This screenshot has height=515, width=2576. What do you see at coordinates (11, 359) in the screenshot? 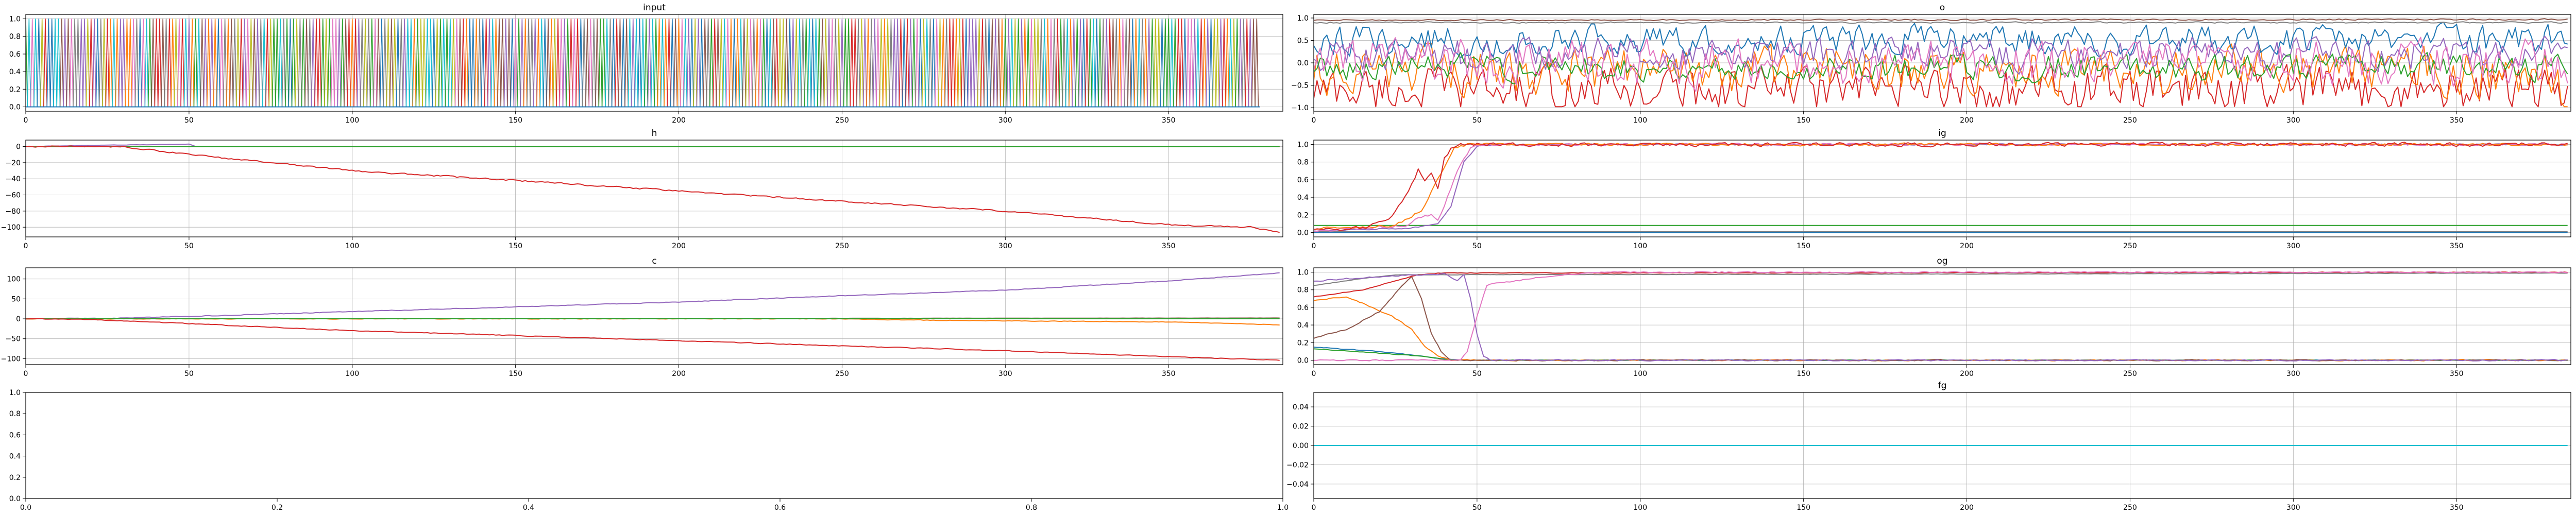
I see `y-tick-label: −100` at bounding box center [11, 359].